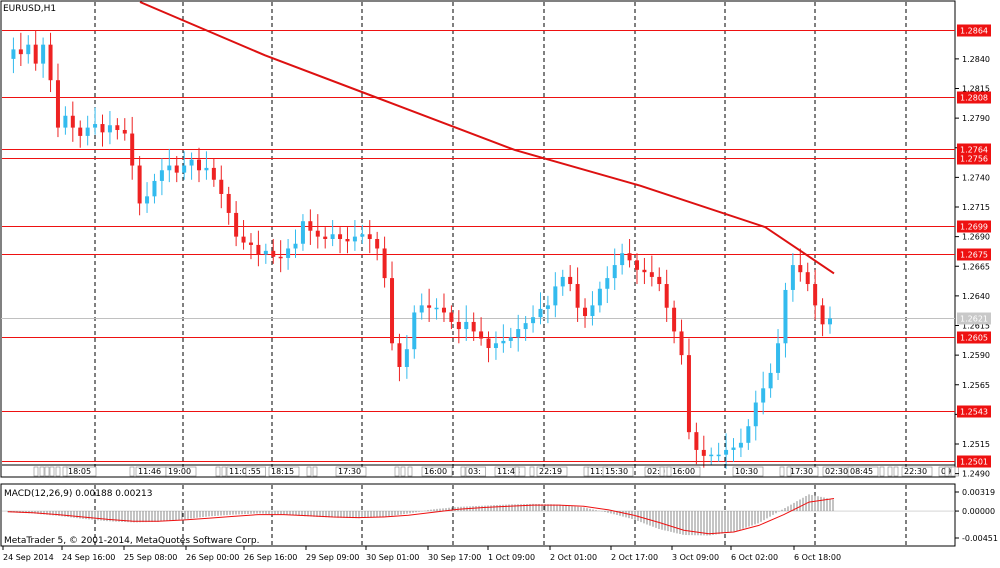 This screenshot has width=1000, height=568. I want to click on session-marker-label: 08:45, so click(861, 471).